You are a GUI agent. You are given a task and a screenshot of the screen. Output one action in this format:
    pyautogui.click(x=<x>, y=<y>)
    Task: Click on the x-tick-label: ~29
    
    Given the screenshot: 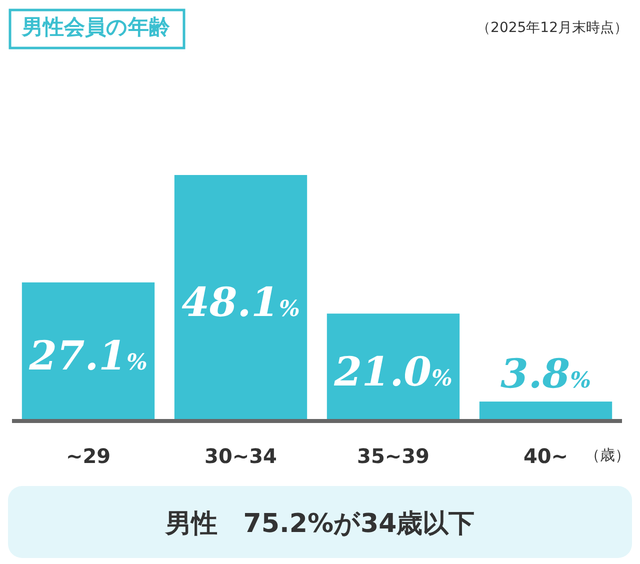 What is the action you would take?
    pyautogui.click(x=88, y=456)
    